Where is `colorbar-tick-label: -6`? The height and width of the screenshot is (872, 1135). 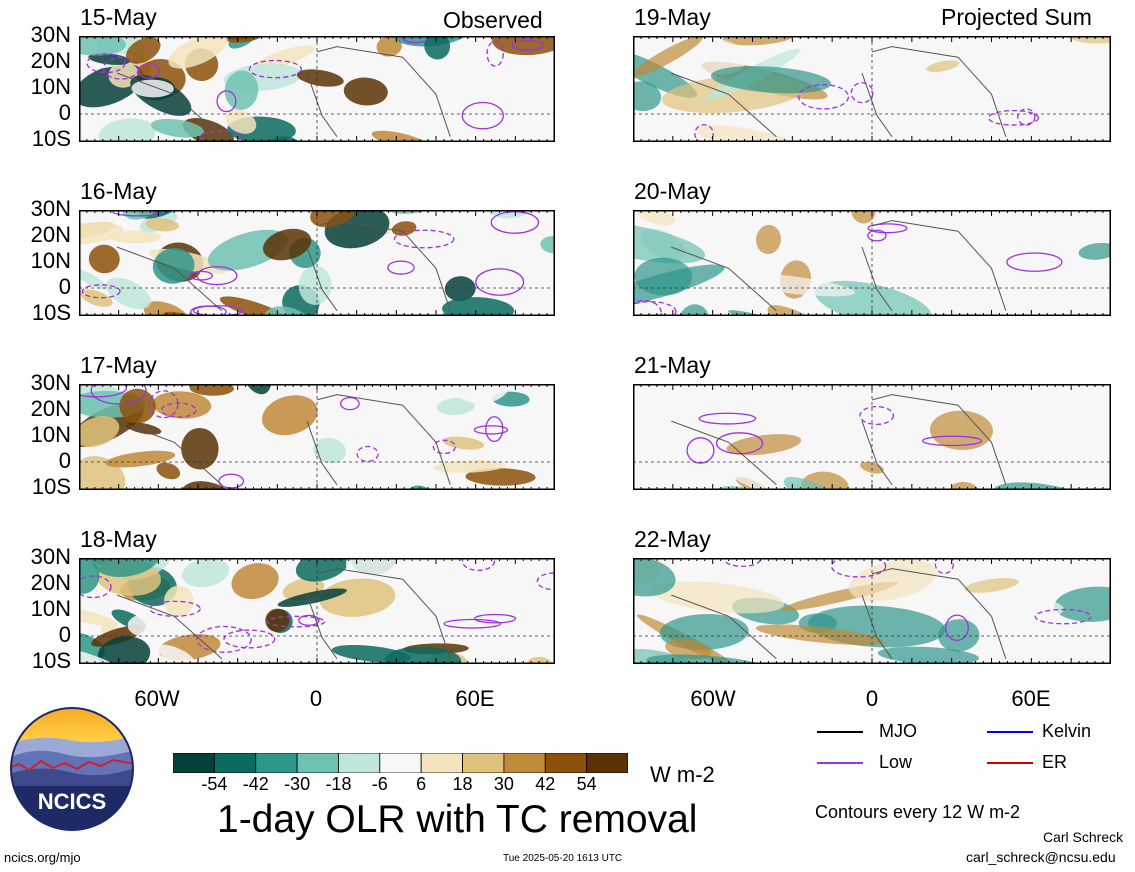 colorbar-tick-label: -6 is located at coordinates (379, 784).